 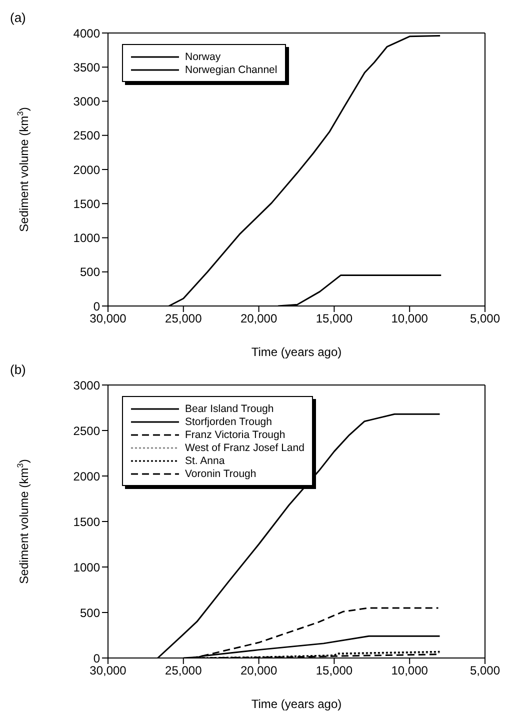 What do you see at coordinates (86, 33) in the screenshot?
I see `y-tick-label: 4000` at bounding box center [86, 33].